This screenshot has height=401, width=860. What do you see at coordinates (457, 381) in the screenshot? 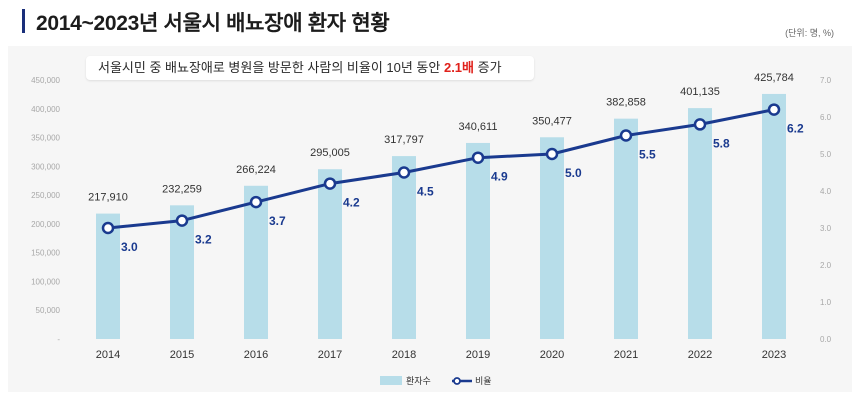
I see `legend-line-marker` at bounding box center [457, 381].